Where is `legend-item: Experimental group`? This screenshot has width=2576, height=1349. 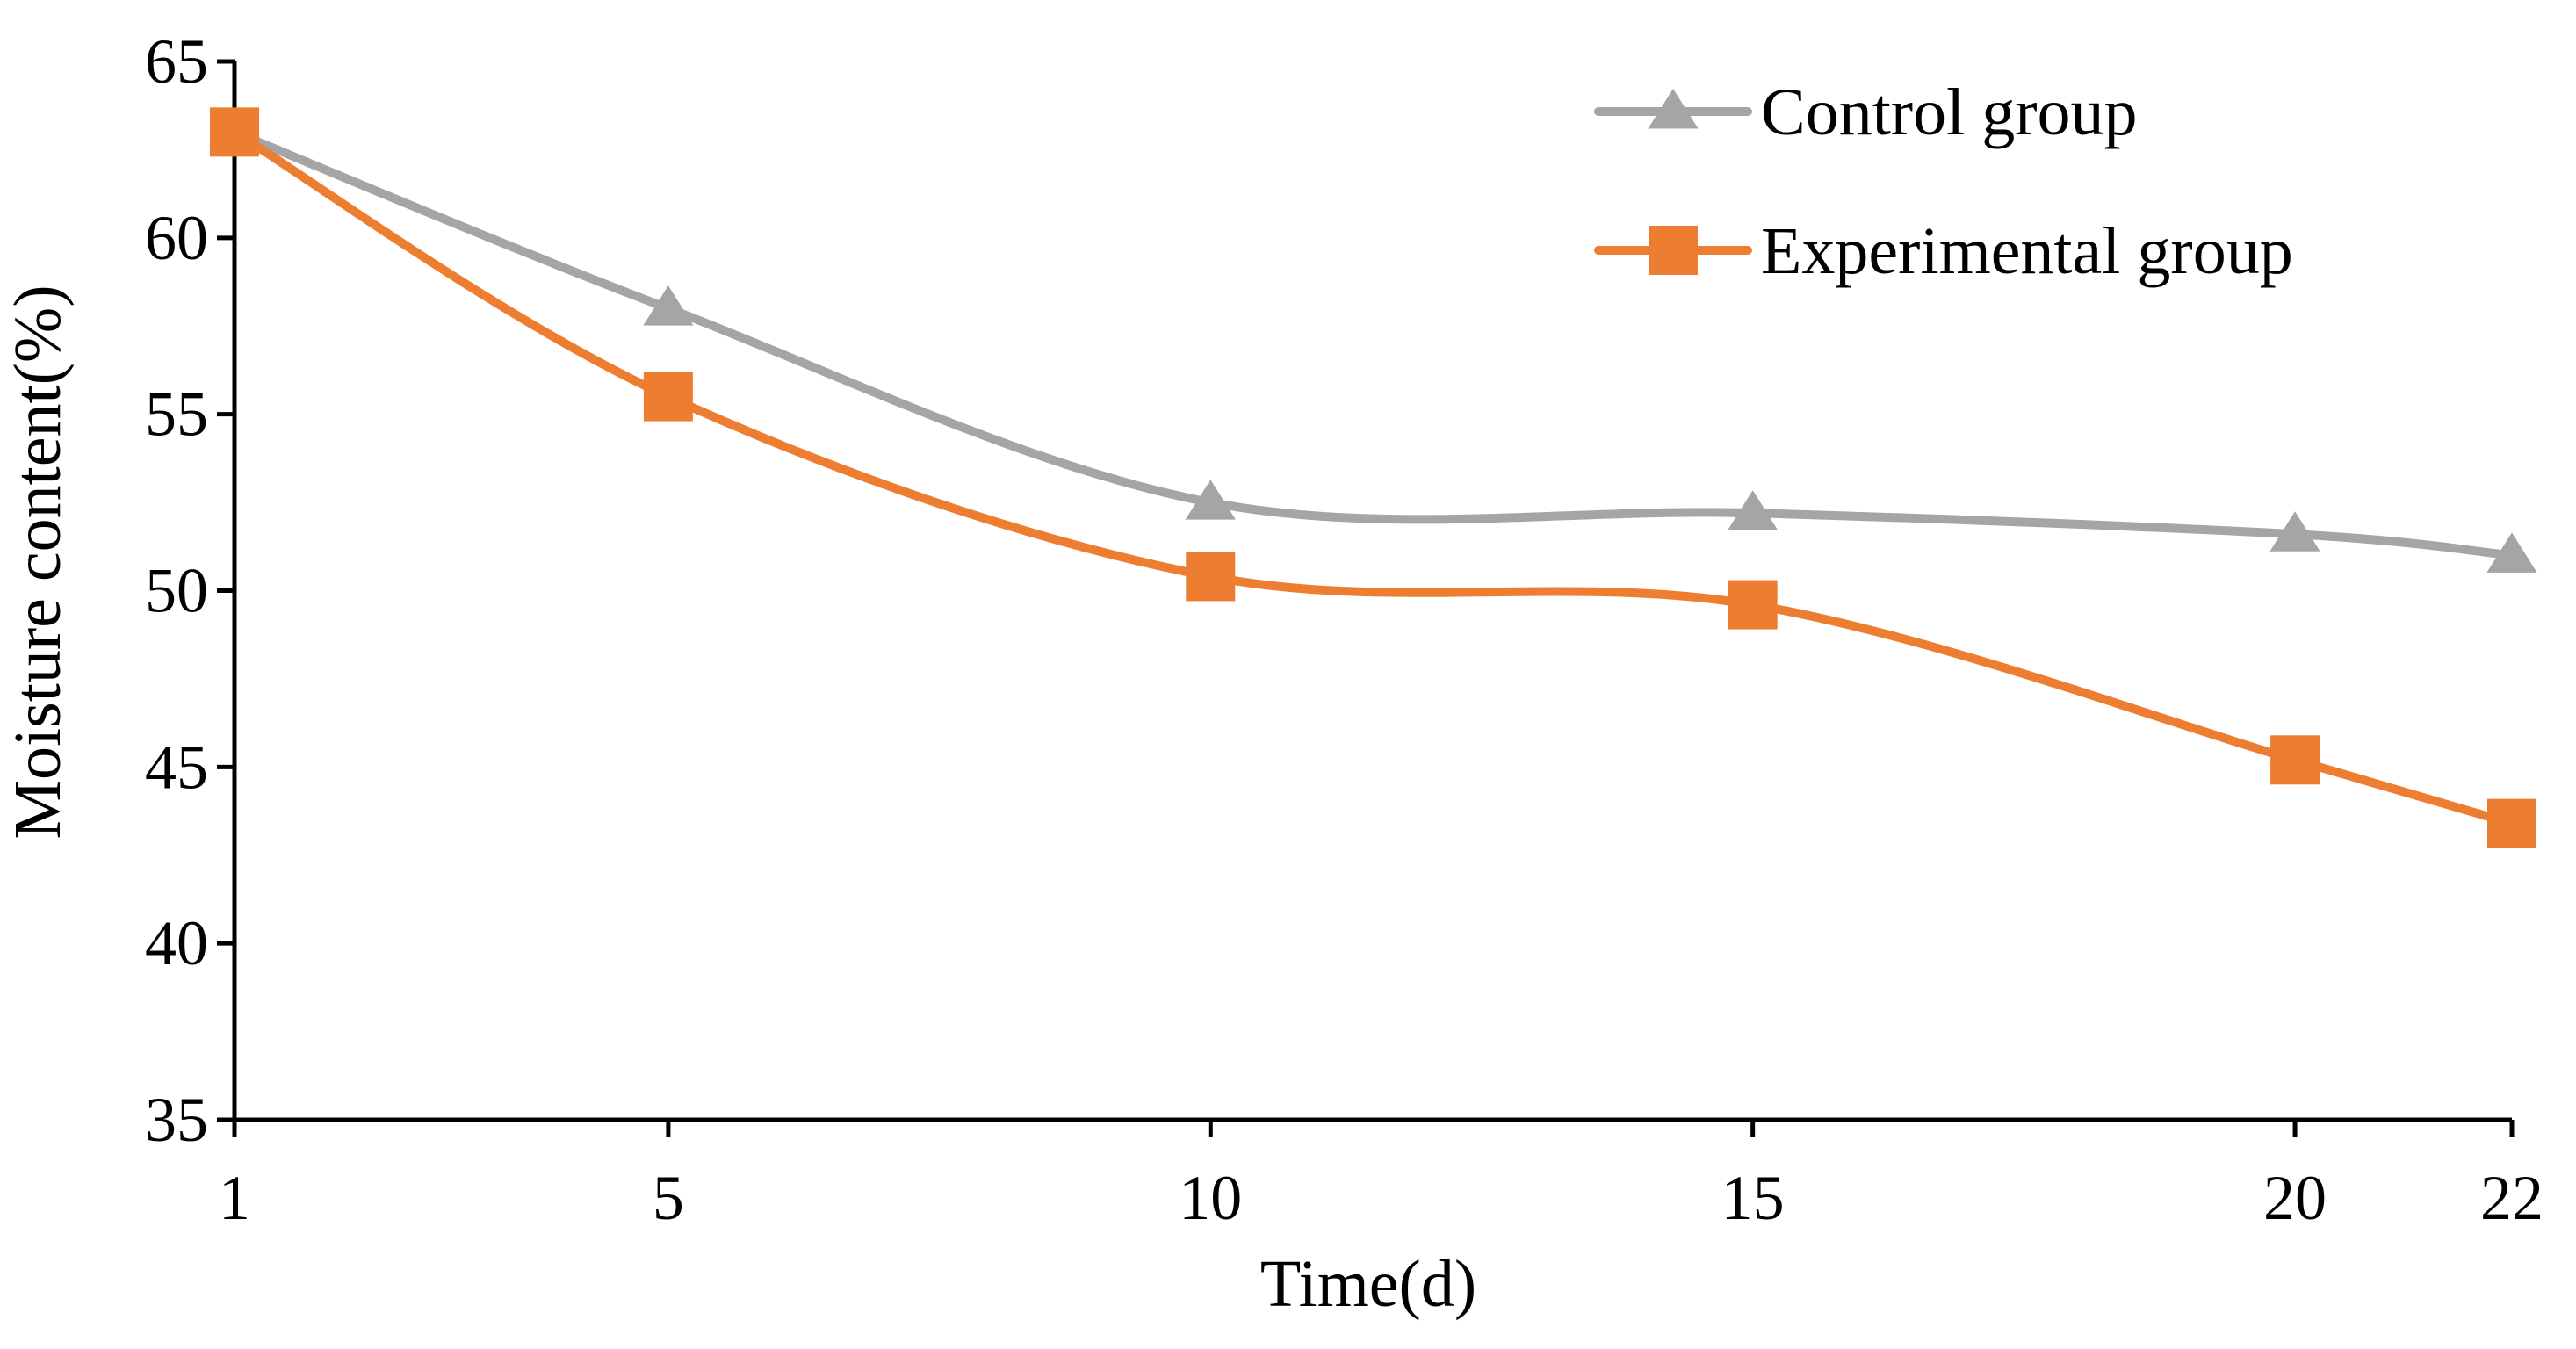 legend-item: Experimental group is located at coordinates (1943, 251).